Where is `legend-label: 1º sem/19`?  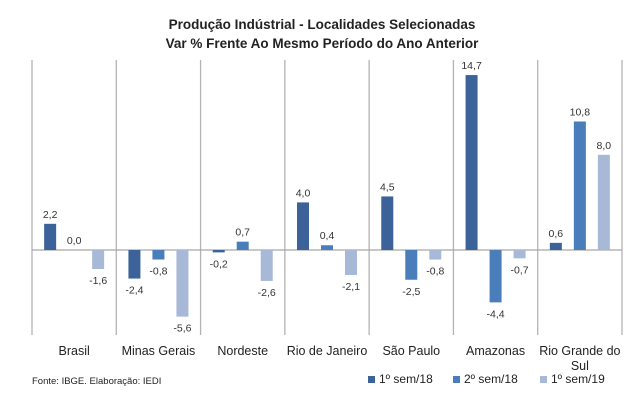
legend-label: 1º sem/19 is located at coordinates (578, 379).